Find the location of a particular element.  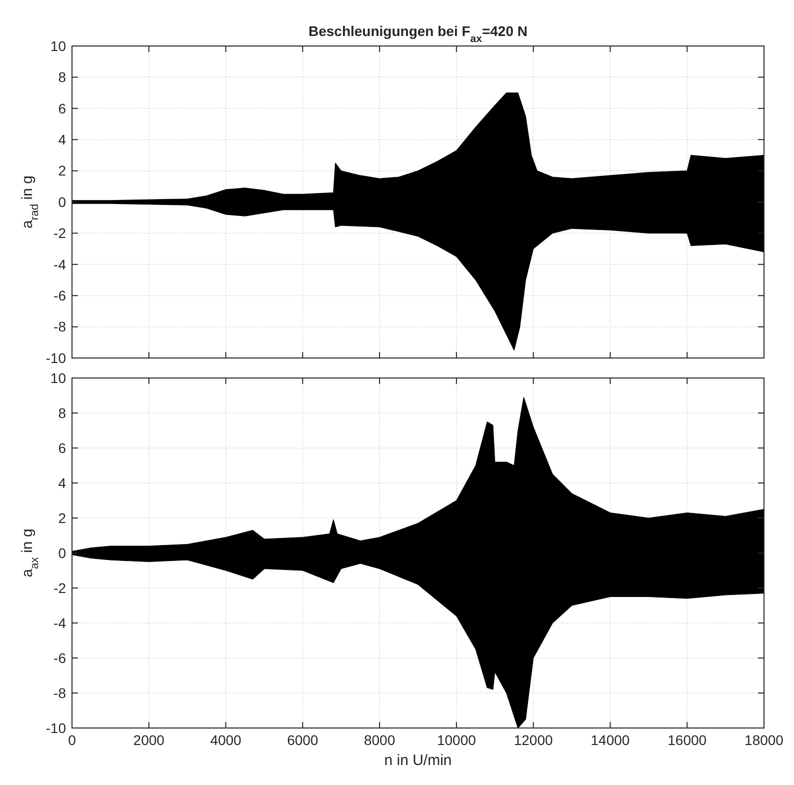

x-tick-label: 16000 is located at coordinates (687, 740).